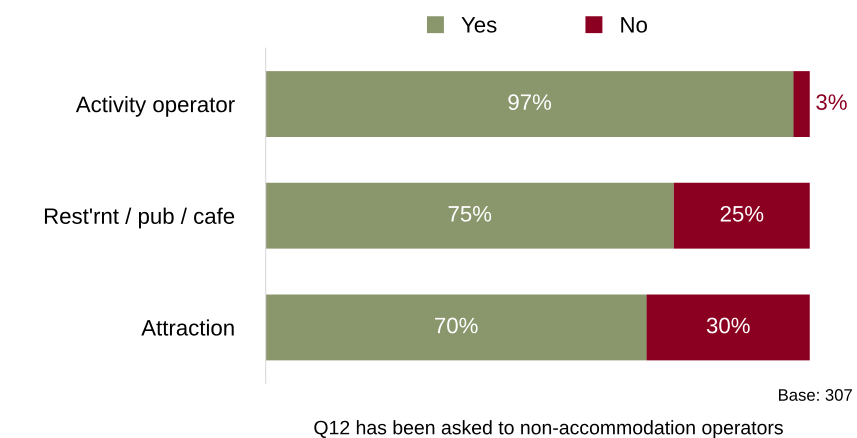 The width and height of the screenshot is (857, 438). I want to click on text: Q12 has been asked to non-accommodation operators, so click(548, 429).